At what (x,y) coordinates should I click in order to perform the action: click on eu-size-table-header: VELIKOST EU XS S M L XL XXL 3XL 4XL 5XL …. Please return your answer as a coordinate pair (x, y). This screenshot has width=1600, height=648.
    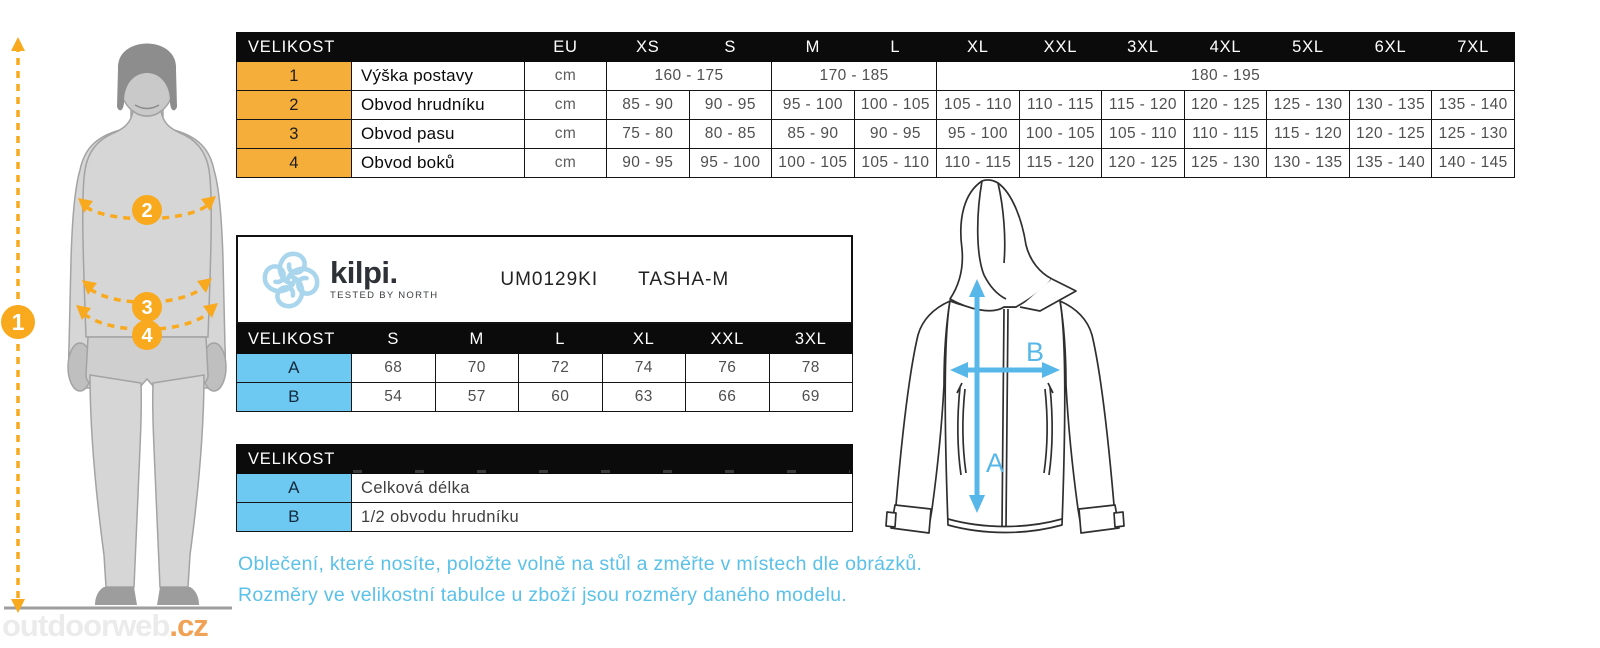
    Looking at the image, I should click on (875, 47).